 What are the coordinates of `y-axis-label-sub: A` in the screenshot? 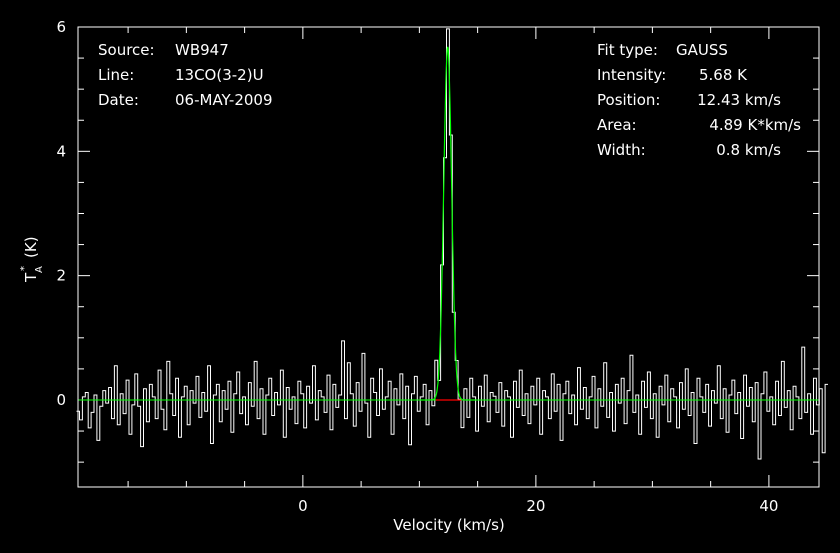 It's located at (39, 269).